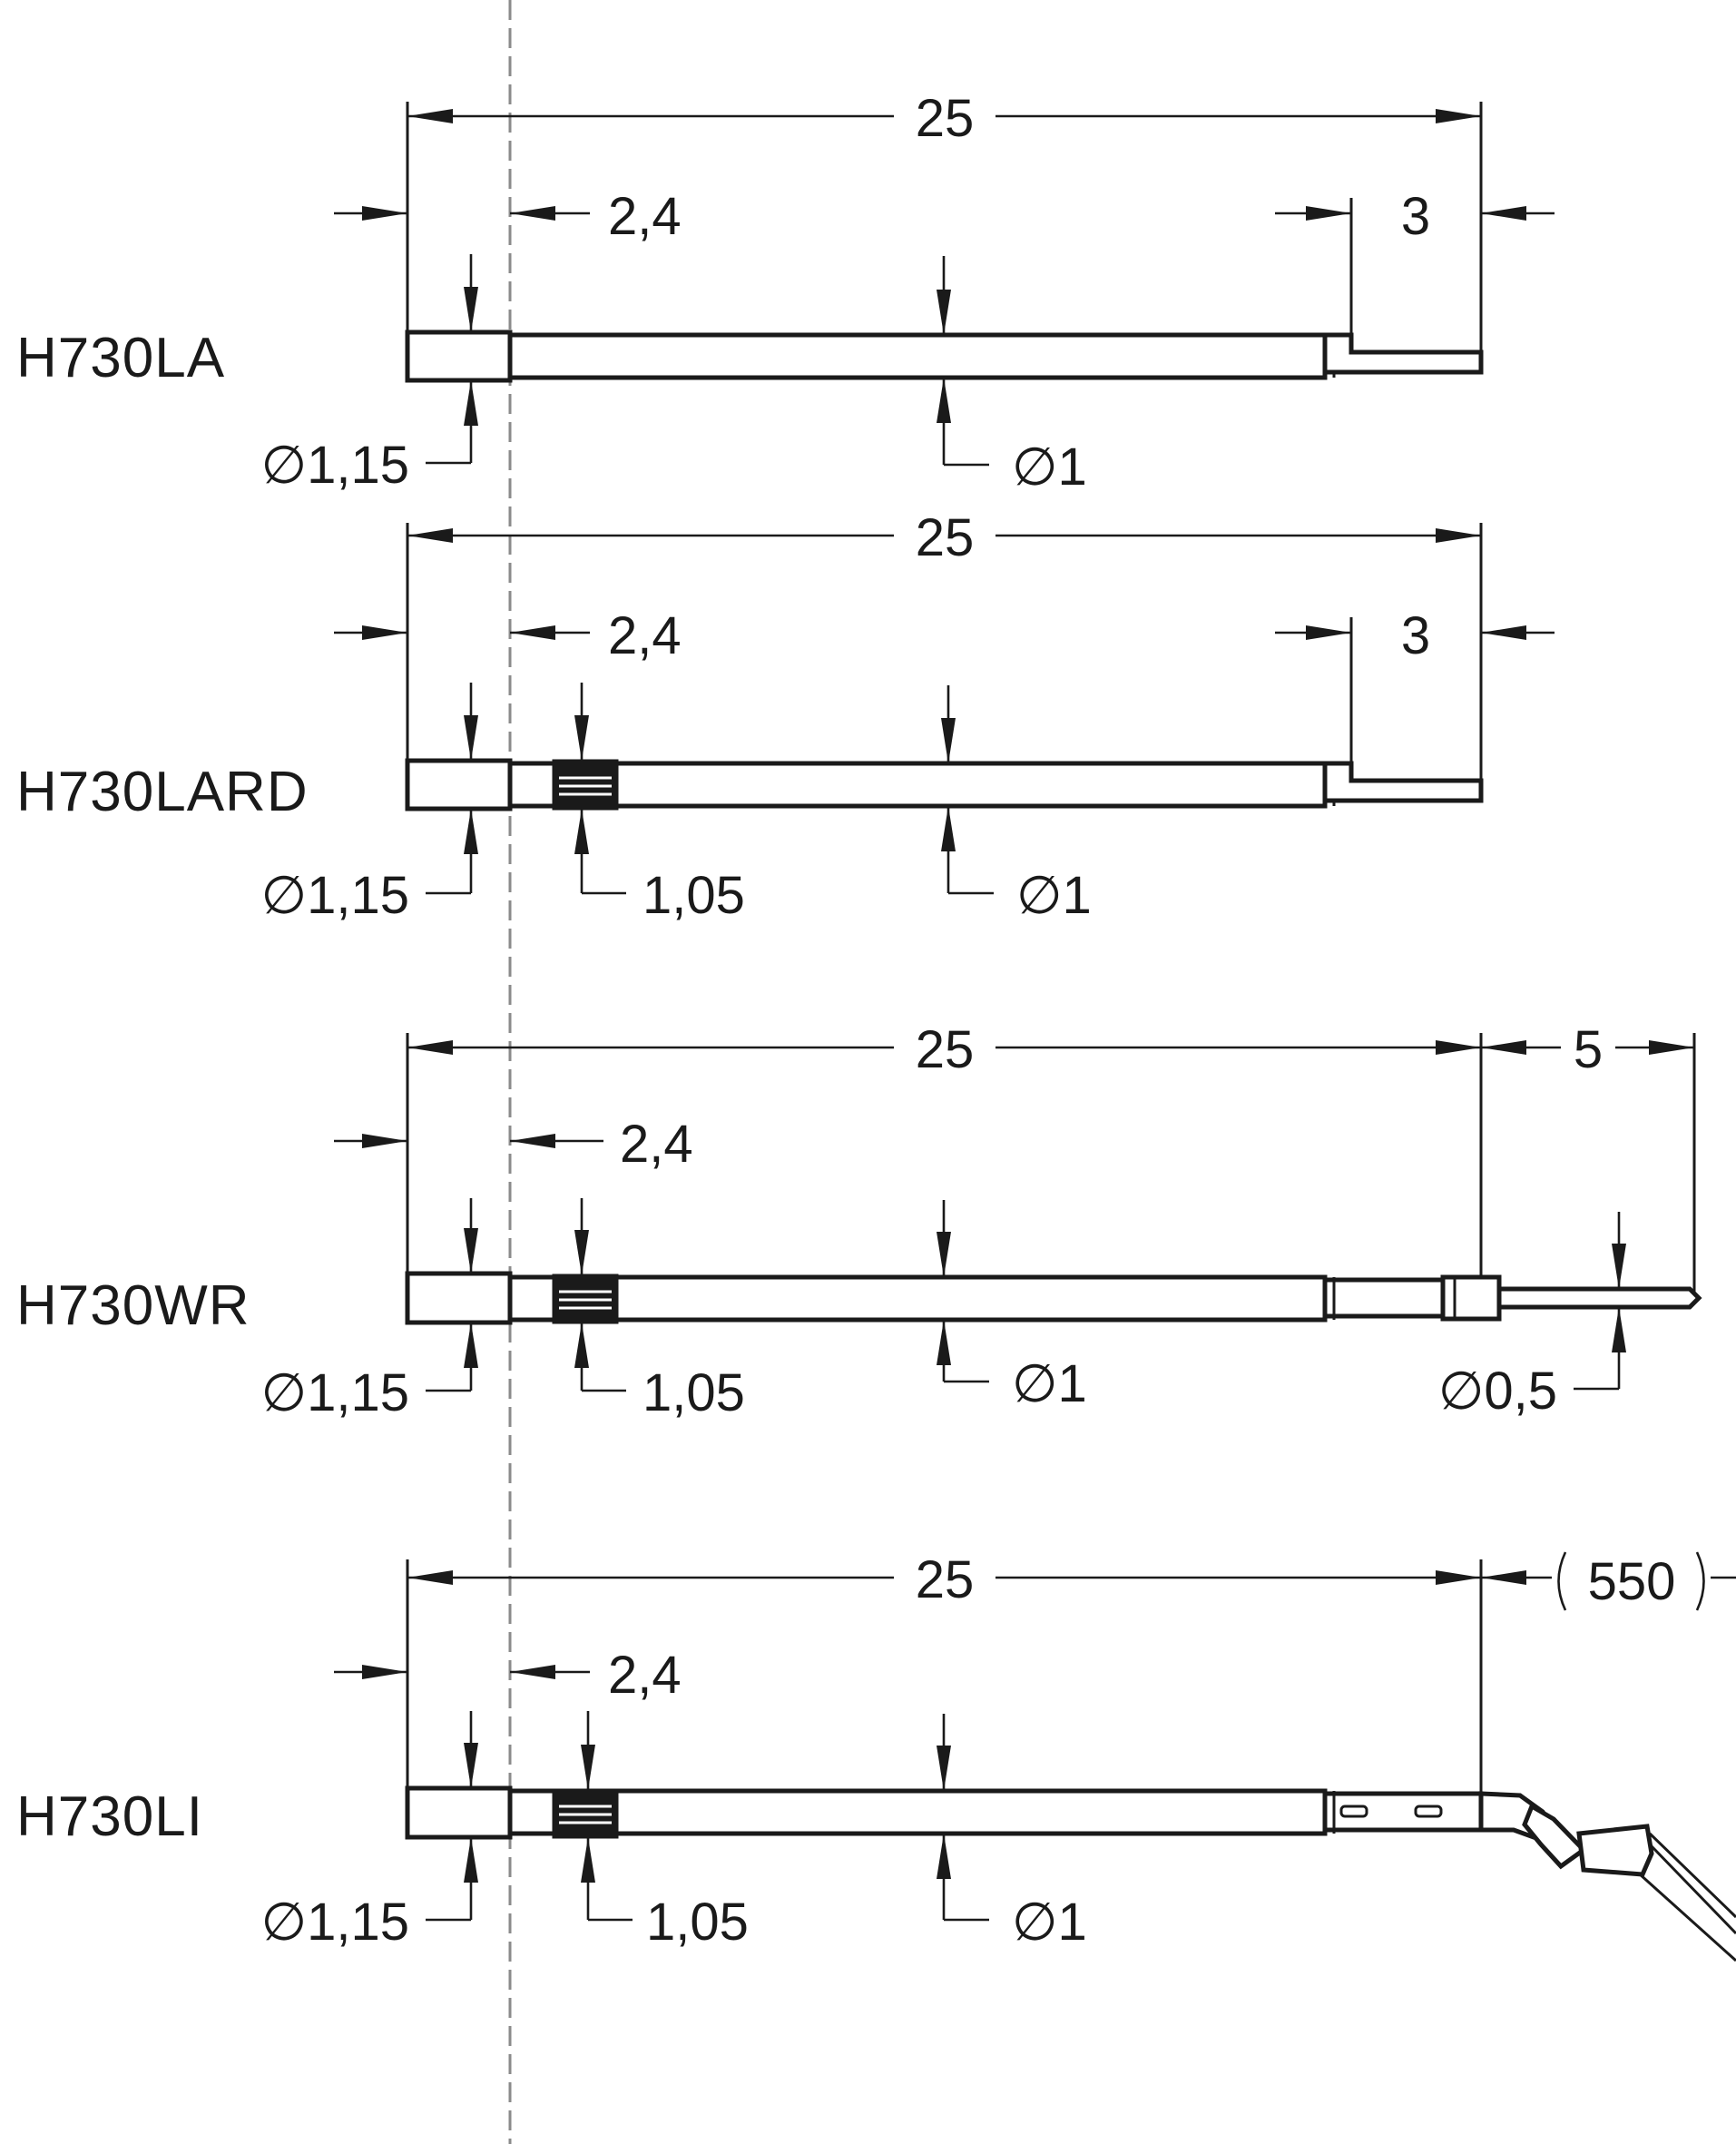  Describe the element at coordinates (1615, 1850) in the screenshot. I see `cable-insulation` at that location.